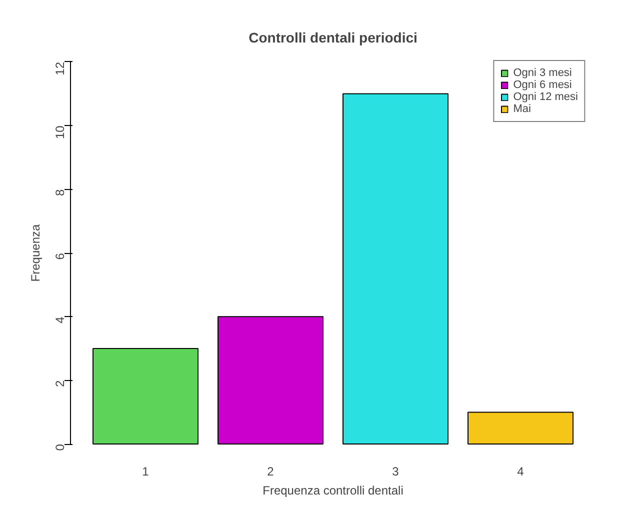 This screenshot has height=531, width=619. I want to click on y-axis-title: Frequenza, so click(35, 253).